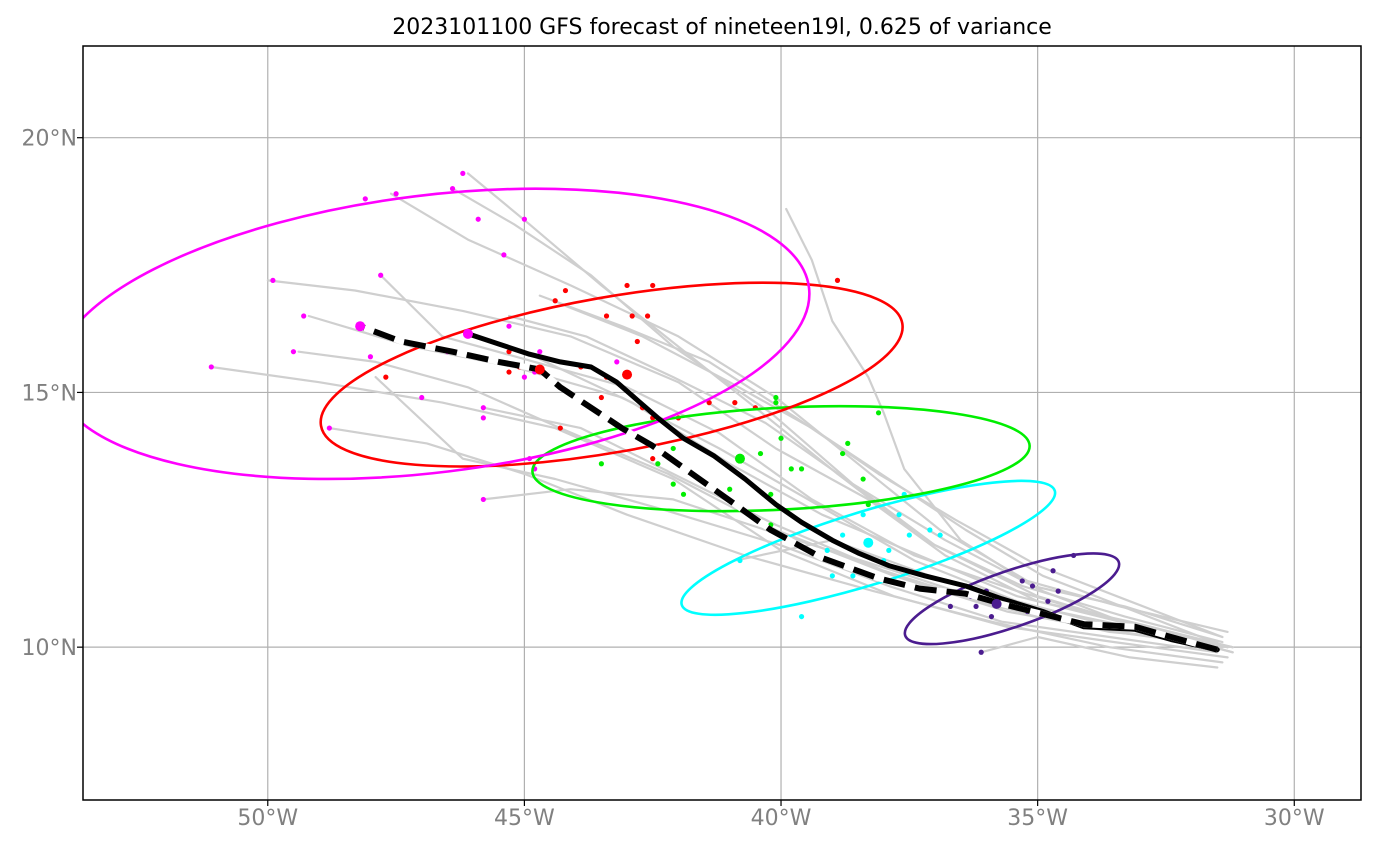  What do you see at coordinates (1294, 818) in the screenshot?
I see `x-tick-label: 30°W` at bounding box center [1294, 818].